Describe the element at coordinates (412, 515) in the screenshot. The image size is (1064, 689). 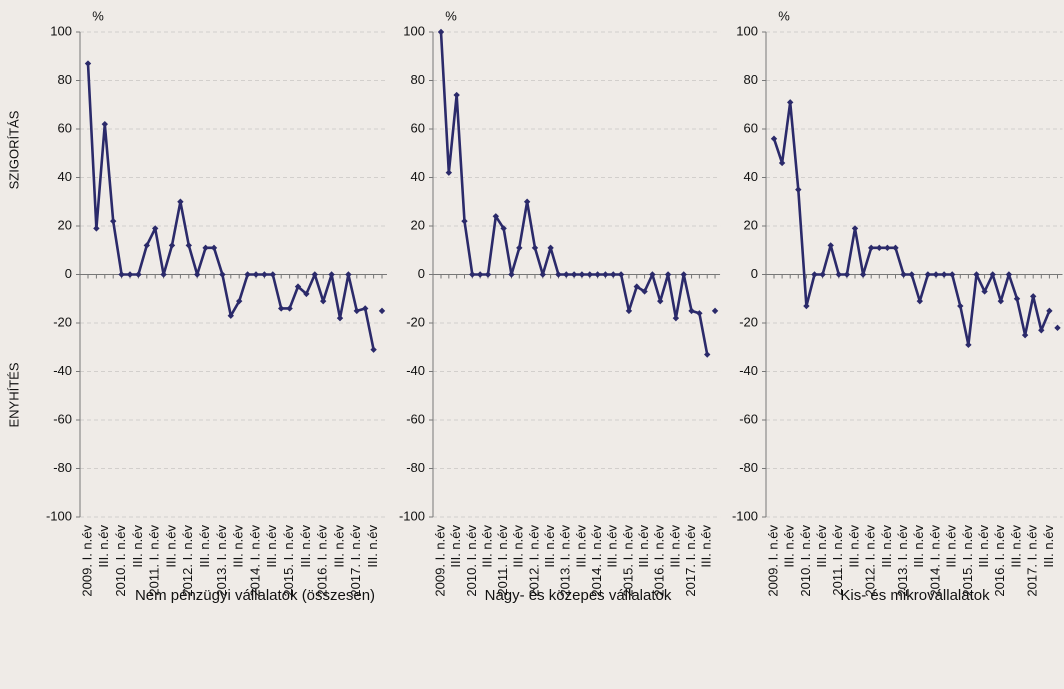
I see `y-tick-label: -100` at that location.